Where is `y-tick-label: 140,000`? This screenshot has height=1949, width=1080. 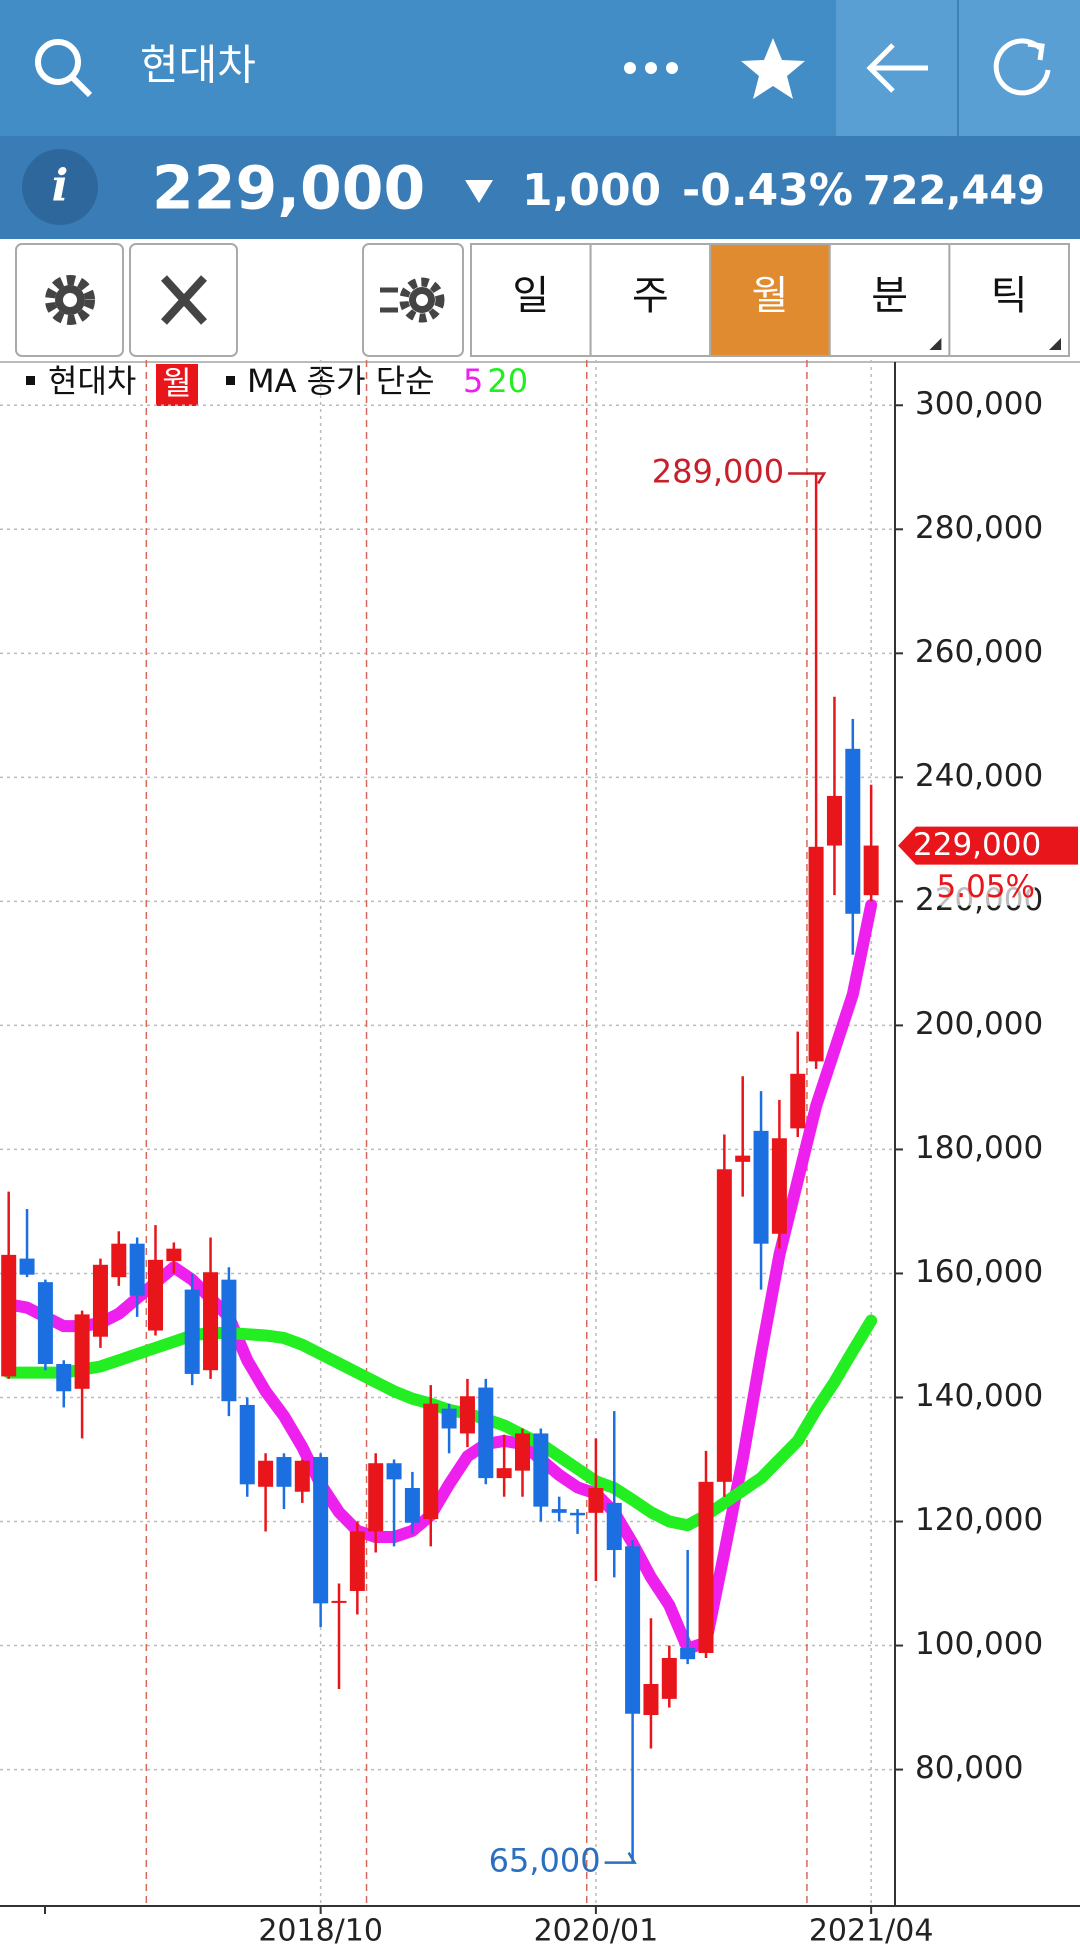
y-tick-label: 140,000 is located at coordinates (979, 1396).